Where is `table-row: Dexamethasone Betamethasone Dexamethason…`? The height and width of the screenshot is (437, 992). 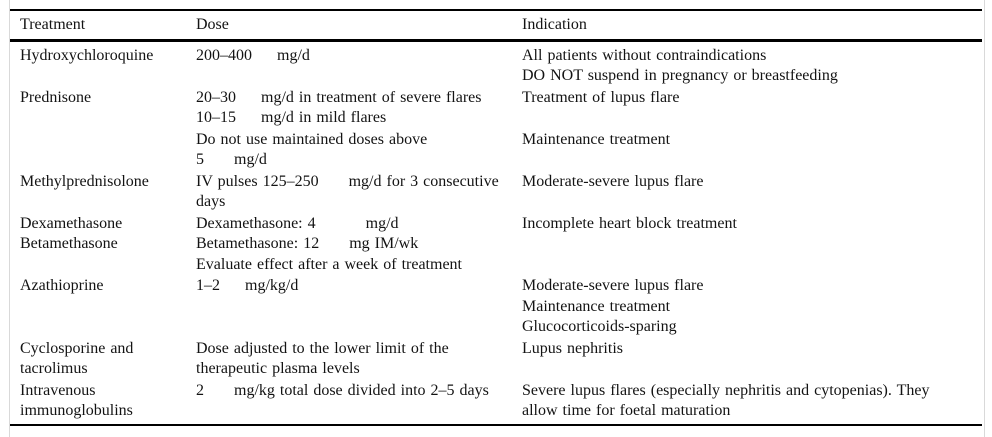 table-row: Dexamethasone Betamethasone Dexamethason… is located at coordinates (496, 244).